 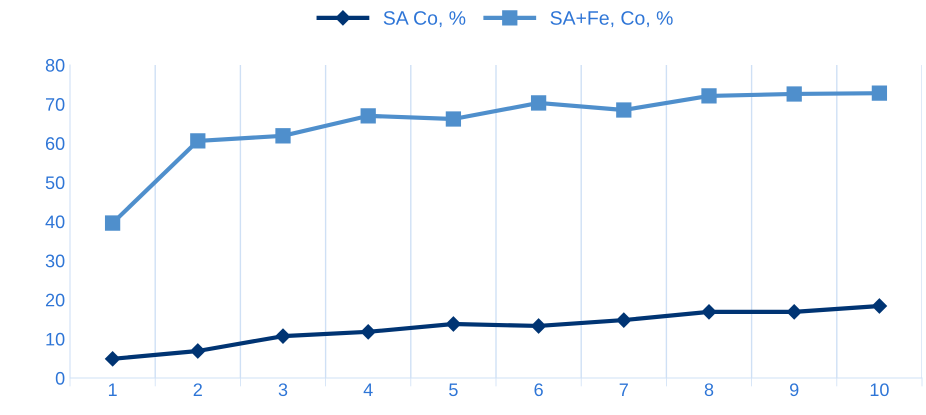 I want to click on y-tick-label: 30, so click(x=55, y=261).